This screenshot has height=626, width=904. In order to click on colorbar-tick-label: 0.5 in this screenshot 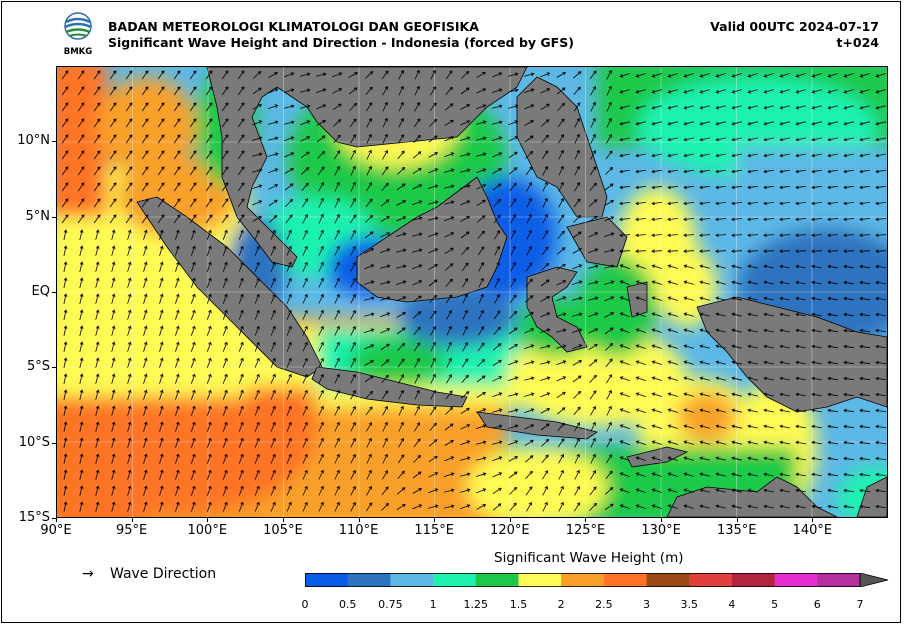, I will do `click(347, 604)`.